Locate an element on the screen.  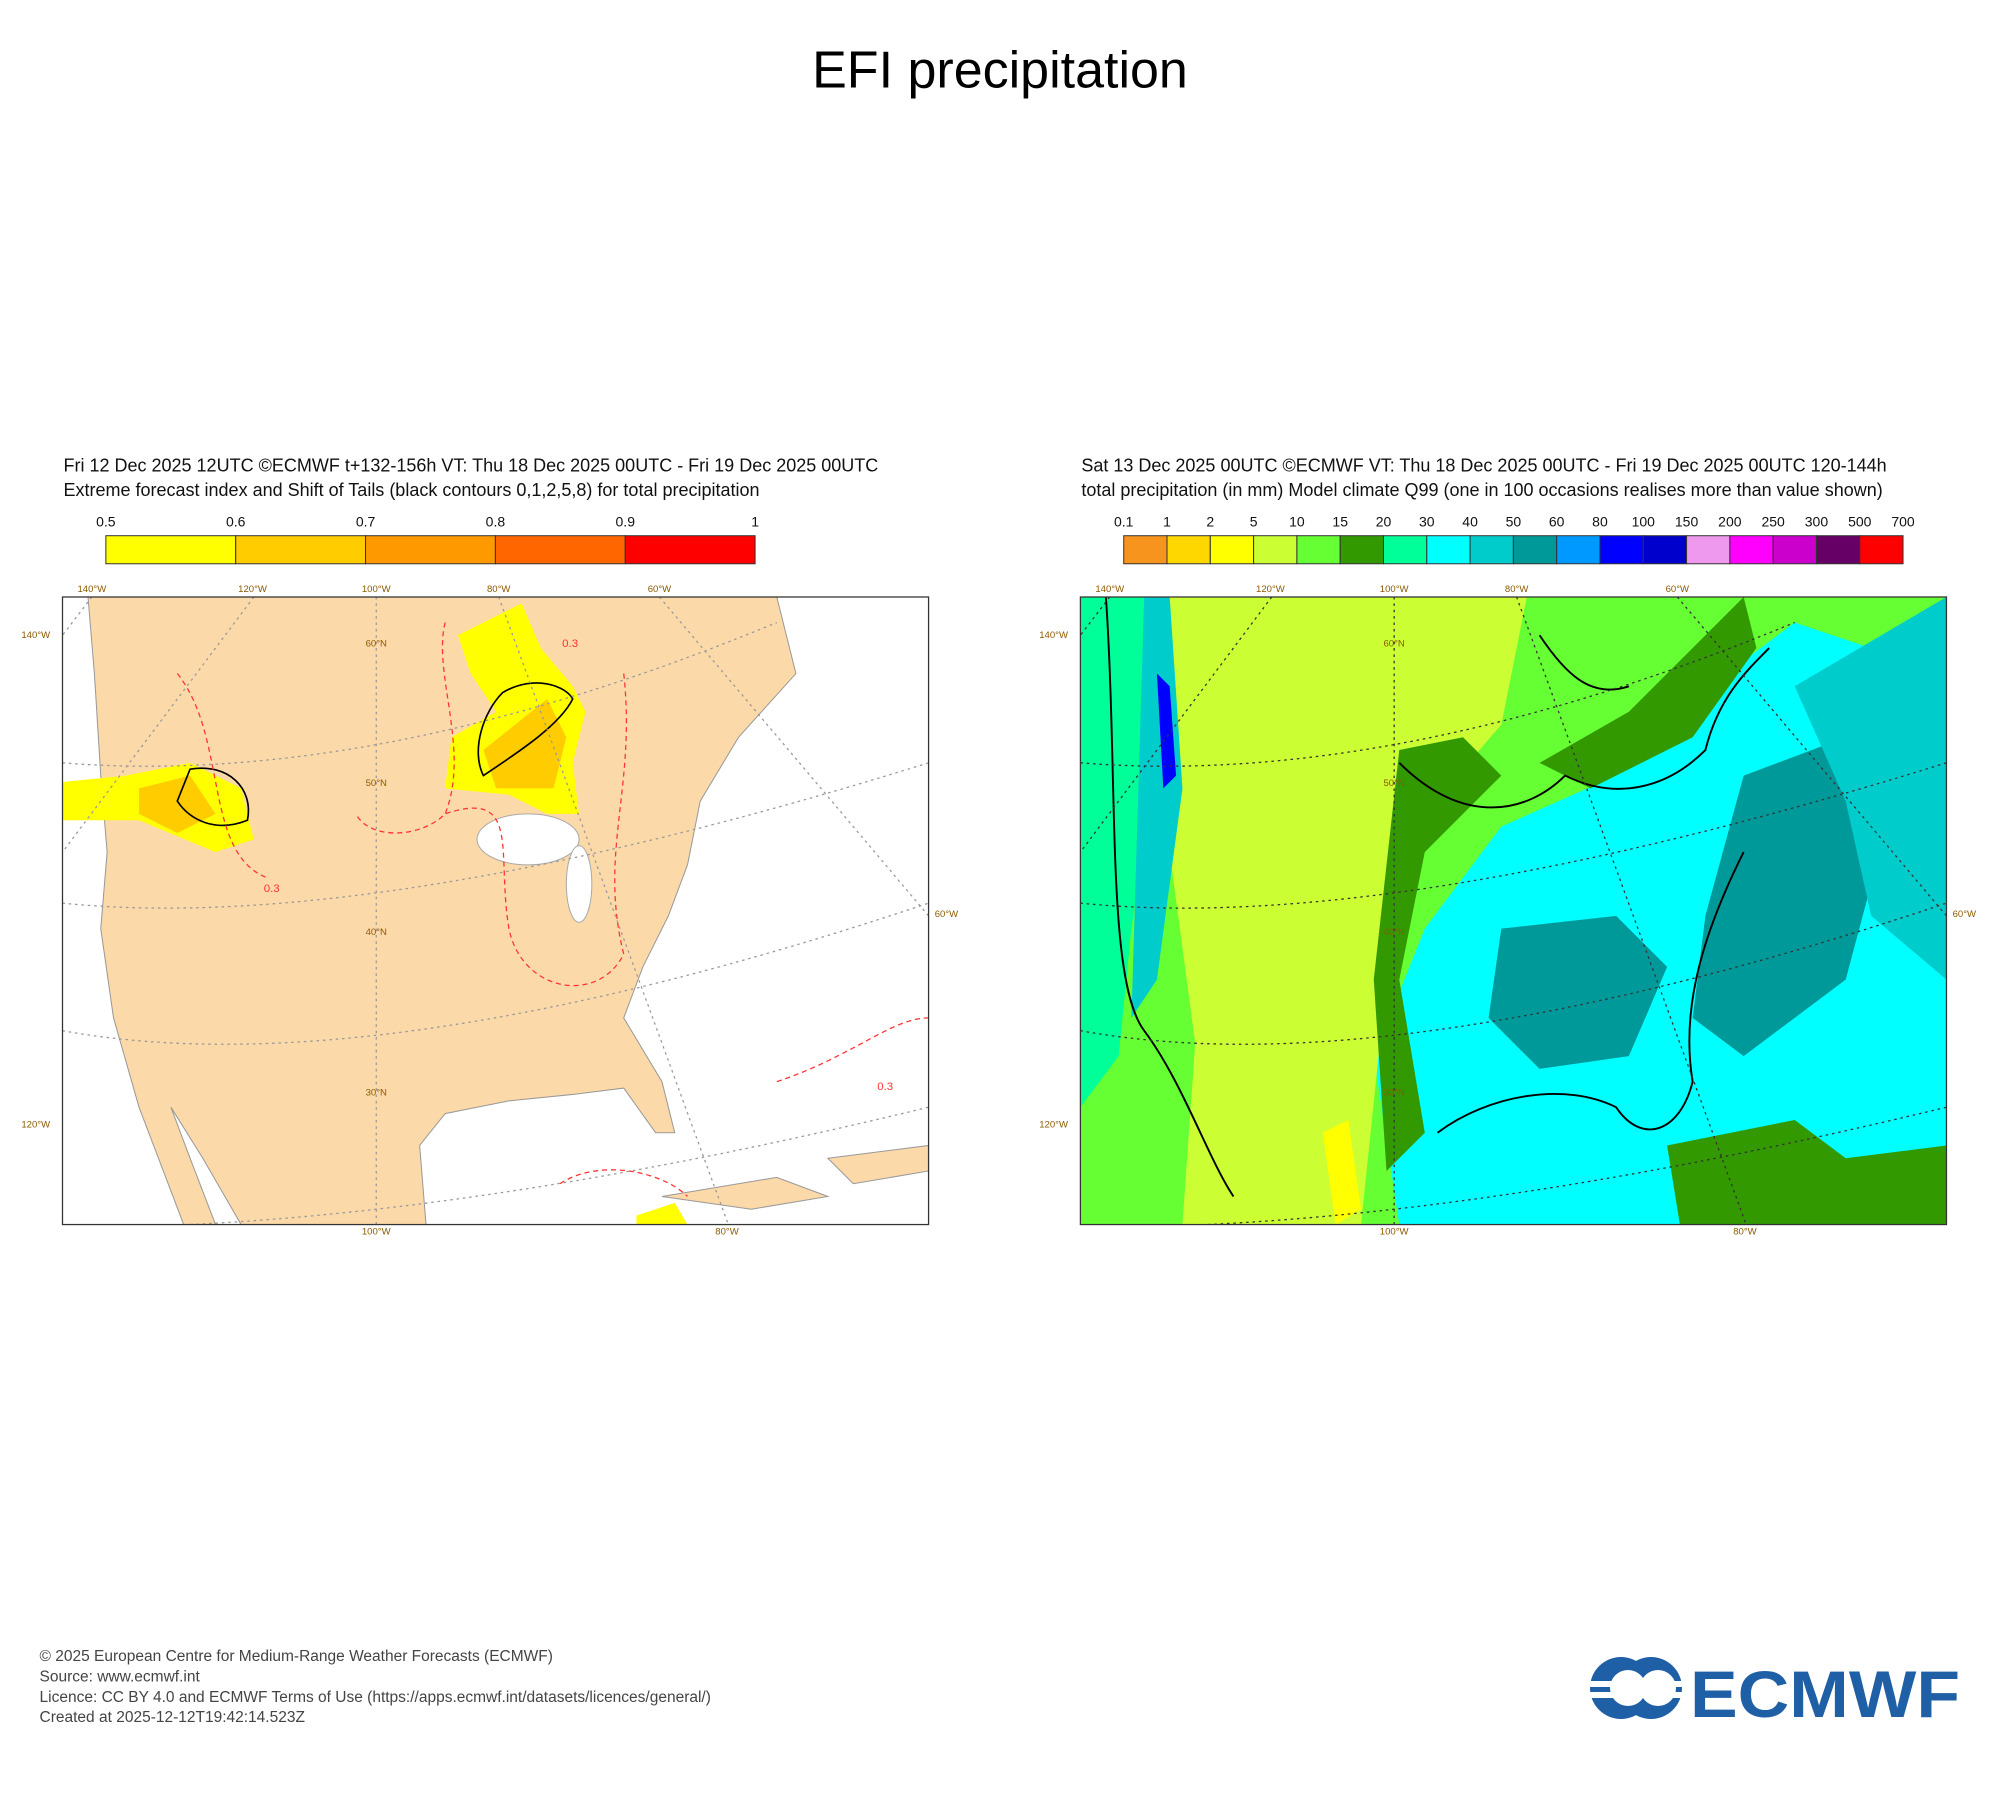
colorbar-label: 50 is located at coordinates (1514, 522).